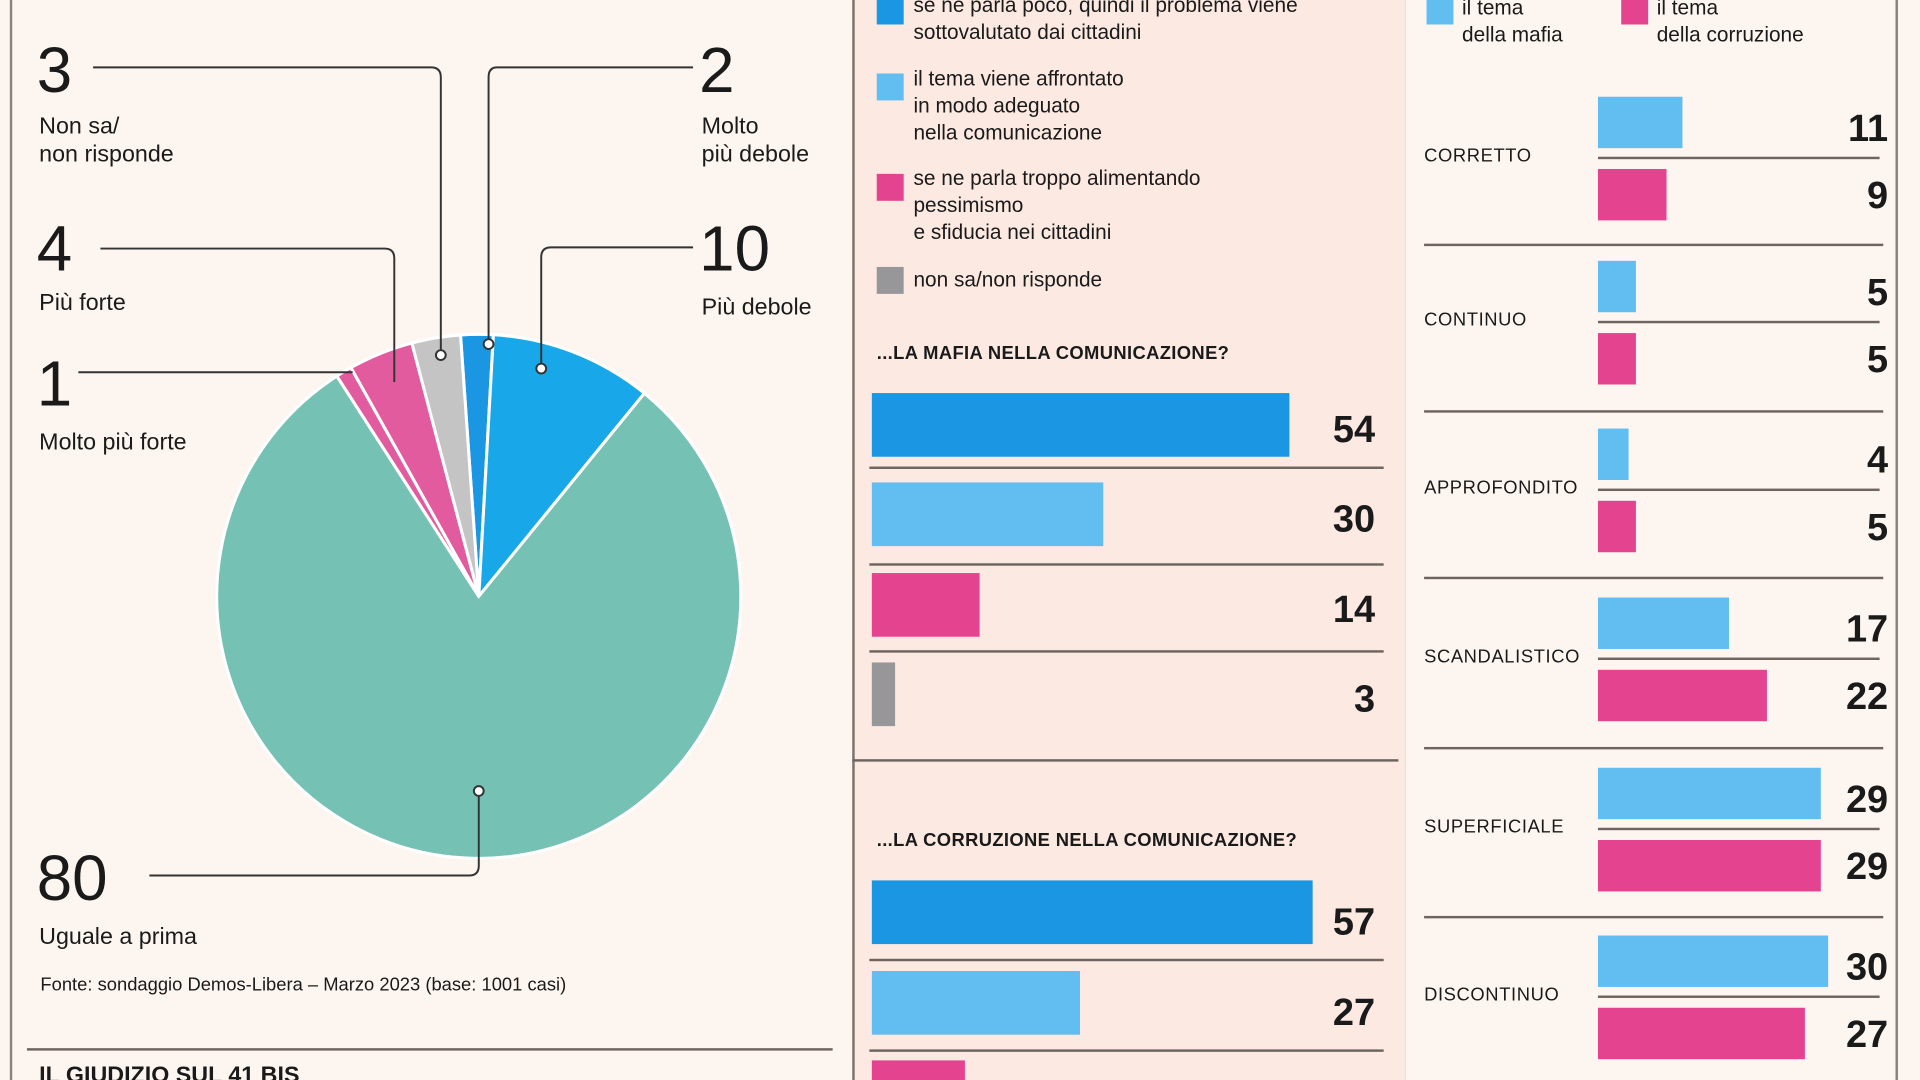  What do you see at coordinates (890, 12) in the screenshot?
I see `legend-swatch-poco` at bounding box center [890, 12].